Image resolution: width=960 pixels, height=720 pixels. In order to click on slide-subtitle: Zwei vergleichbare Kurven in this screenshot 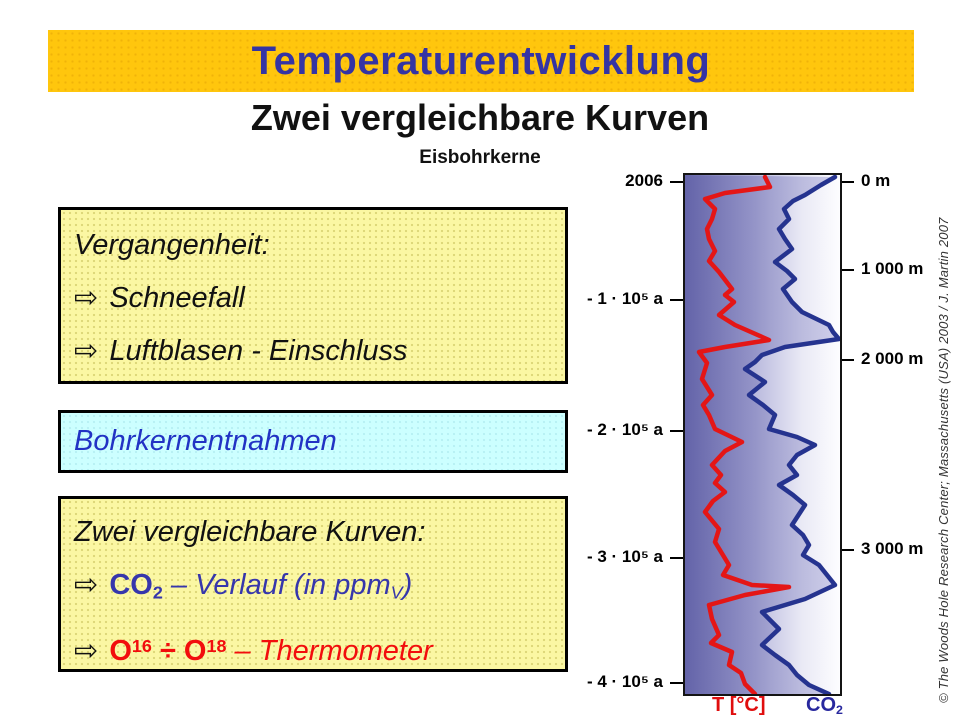, I will do `click(480, 117)`.